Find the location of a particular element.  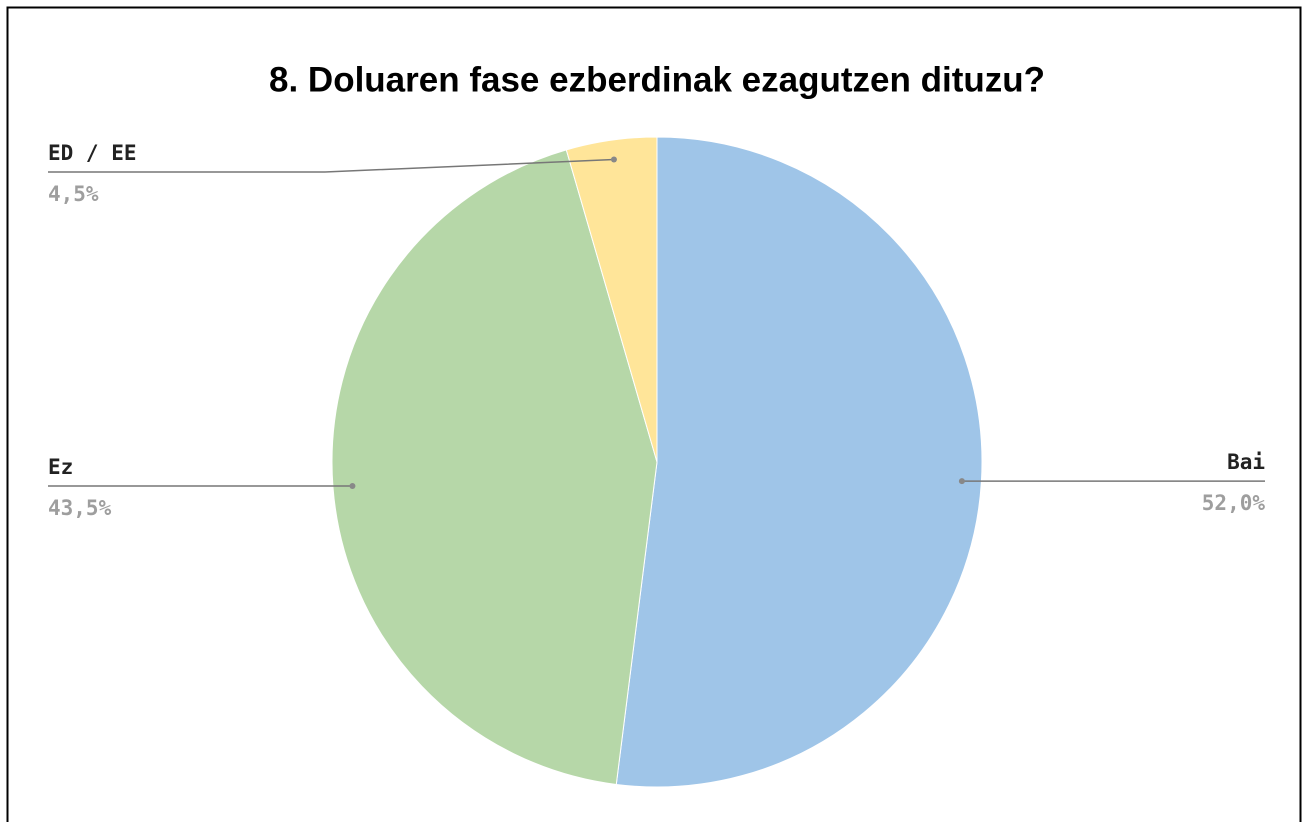

leader-line is located at coordinates (331, 165).